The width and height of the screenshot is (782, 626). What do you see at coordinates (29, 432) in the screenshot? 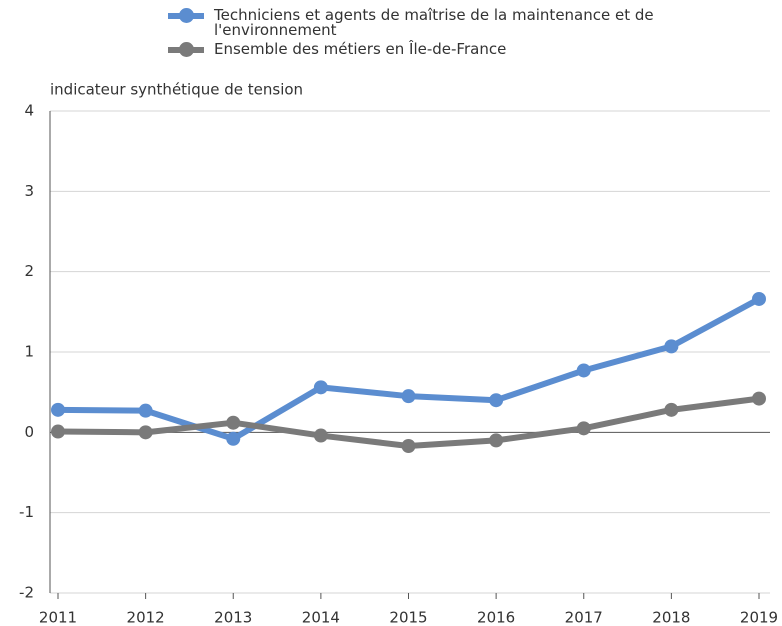
I see `y-tick-label: 0` at bounding box center [29, 432].